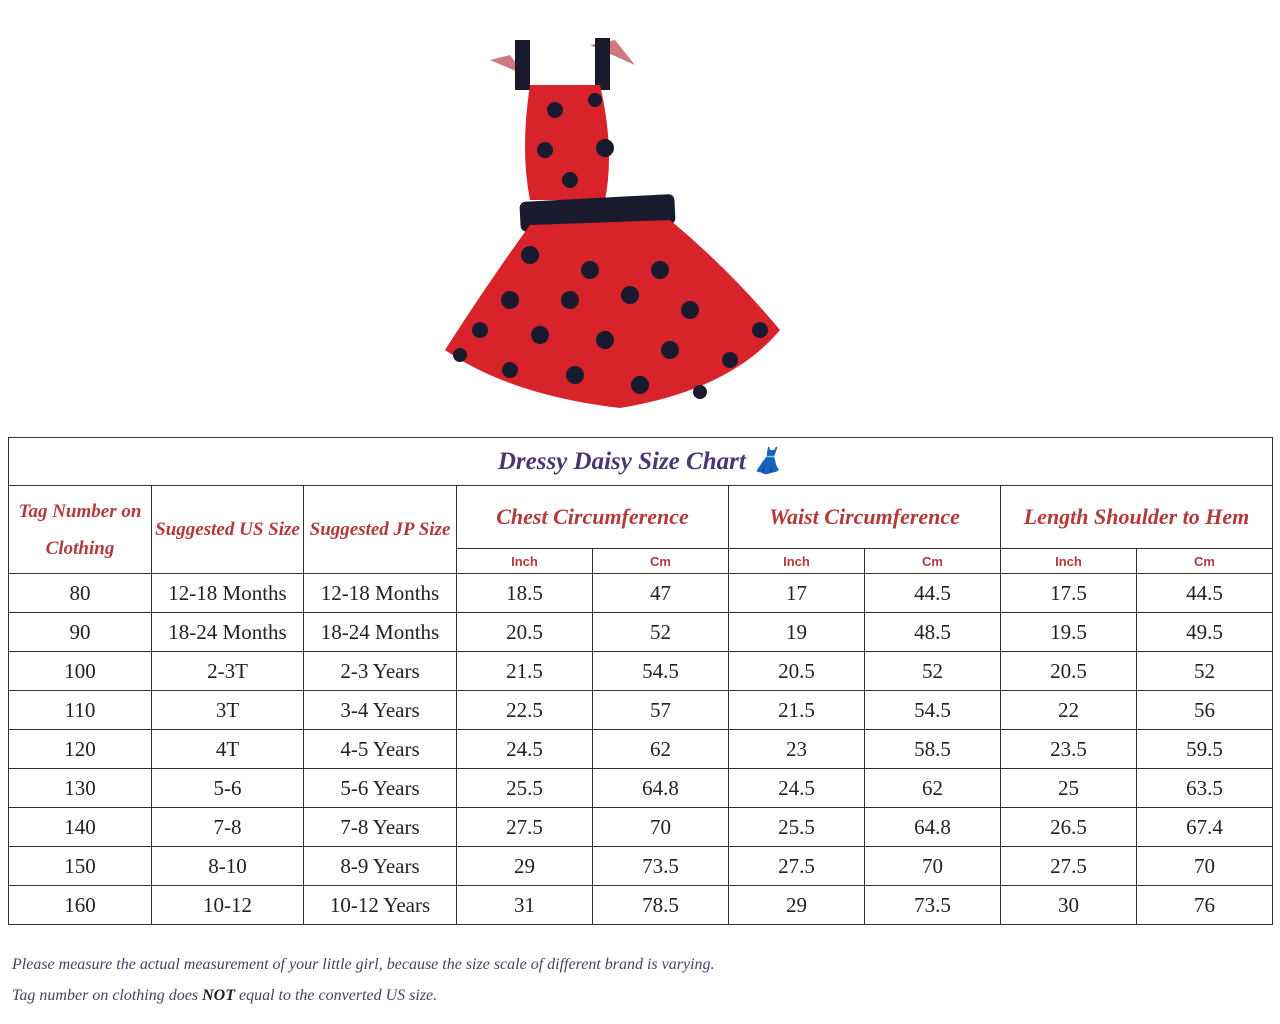 The image size is (1280, 1024). What do you see at coordinates (1204, 788) in the screenshot?
I see `table-cell: 63.5` at bounding box center [1204, 788].